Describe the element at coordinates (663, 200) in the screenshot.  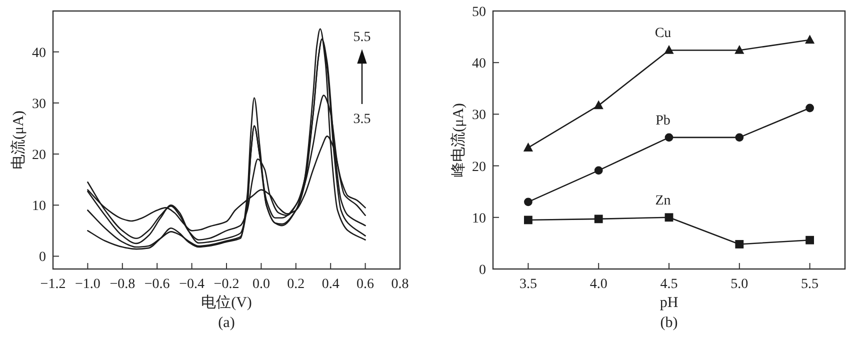
I see `series-label: Zn` at that location.